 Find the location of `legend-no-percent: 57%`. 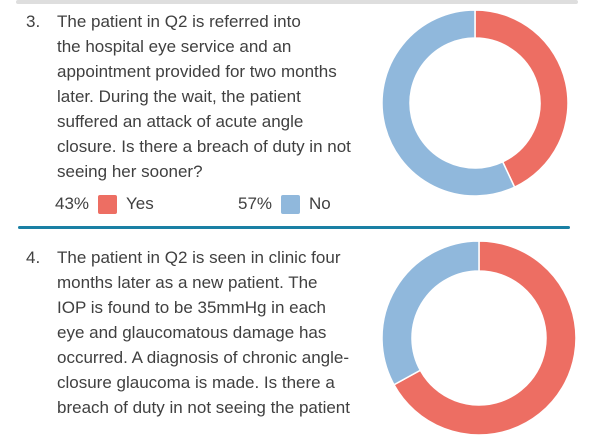

legend-no-percent: 57% is located at coordinates (255, 203).